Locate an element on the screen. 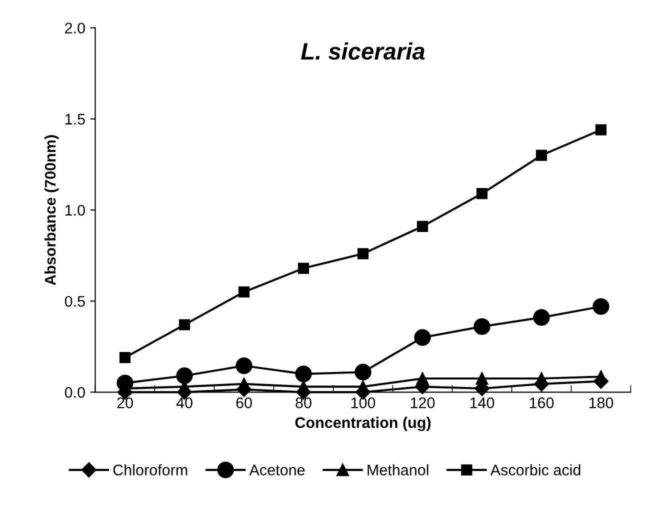 The width and height of the screenshot is (657, 506). chart-title: L. siceraria is located at coordinates (363, 51).